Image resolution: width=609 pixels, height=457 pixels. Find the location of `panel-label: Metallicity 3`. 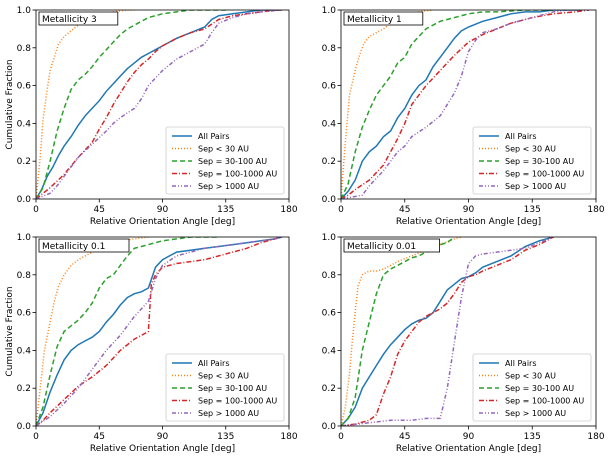

panel-label: Metallicity 3 is located at coordinates (69, 20).